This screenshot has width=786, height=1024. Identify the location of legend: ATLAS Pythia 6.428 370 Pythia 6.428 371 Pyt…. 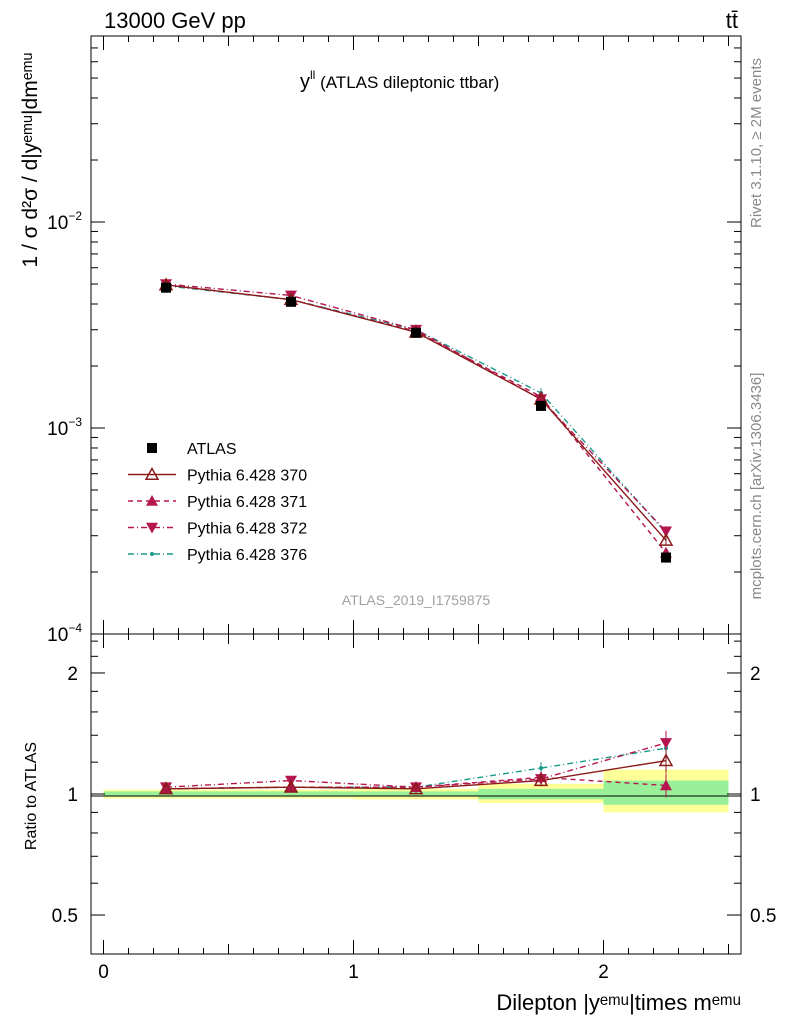
(217, 502).